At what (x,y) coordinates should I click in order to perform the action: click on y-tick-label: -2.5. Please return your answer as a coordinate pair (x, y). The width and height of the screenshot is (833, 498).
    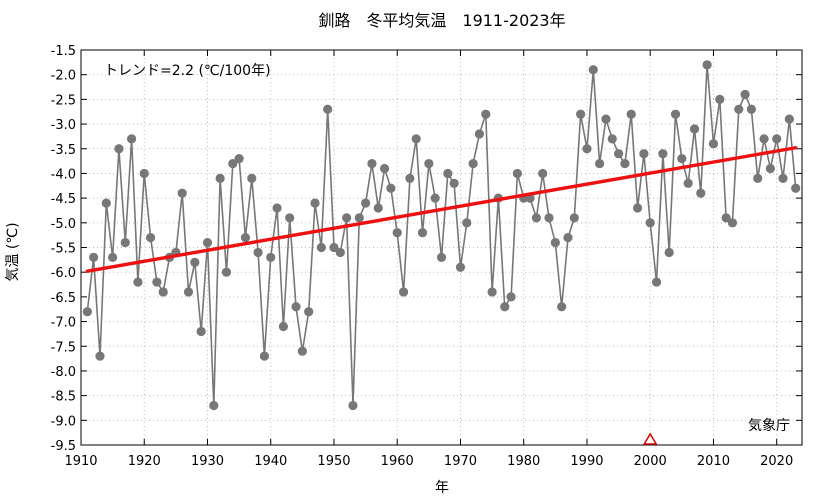
    Looking at the image, I should click on (63, 100).